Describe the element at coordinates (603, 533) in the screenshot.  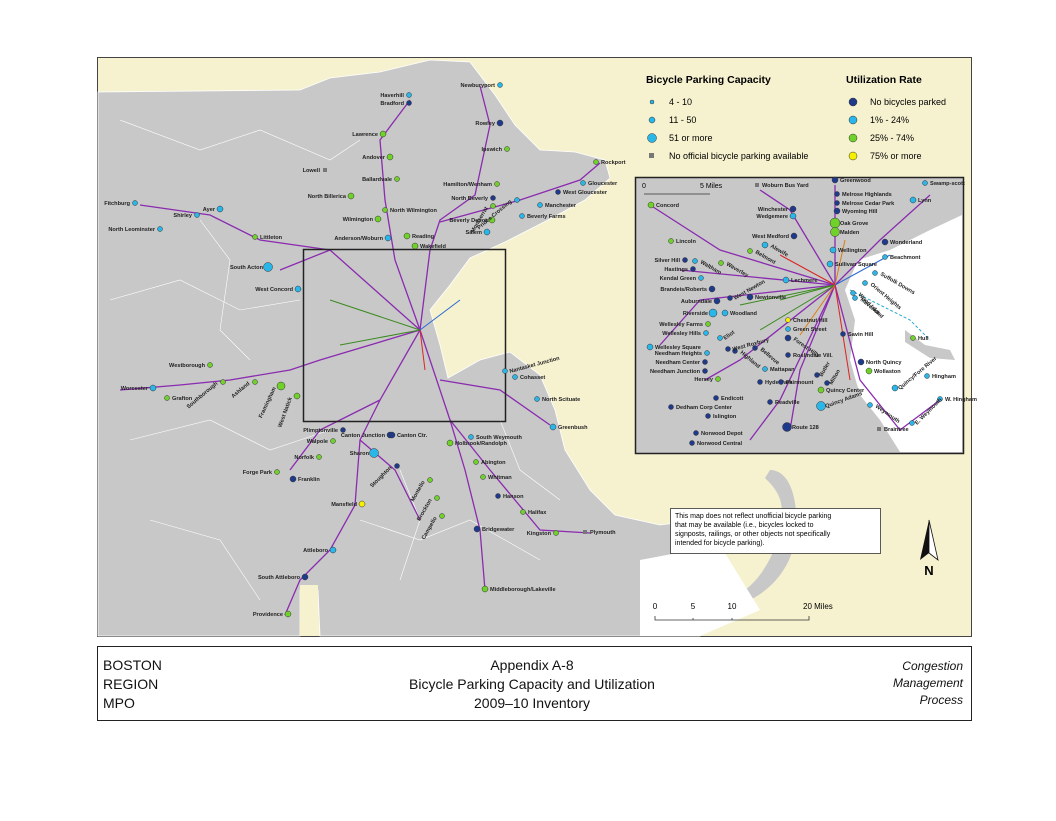
I see `station-label: Plymouth` at that location.